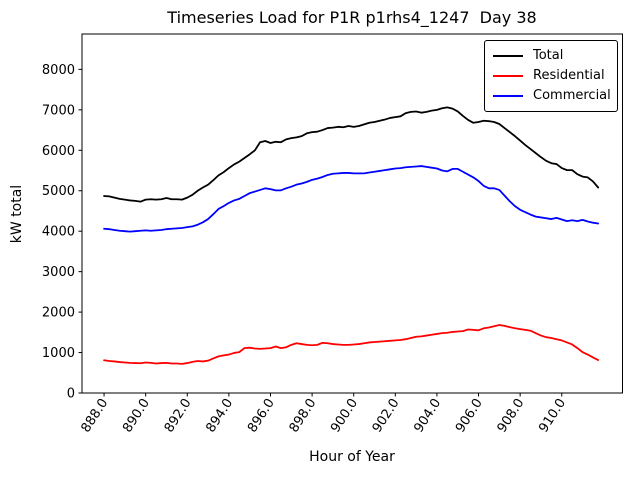 This screenshot has width=640, height=480. What do you see at coordinates (351, 344) in the screenshot?
I see `series-line-residential` at bounding box center [351, 344].